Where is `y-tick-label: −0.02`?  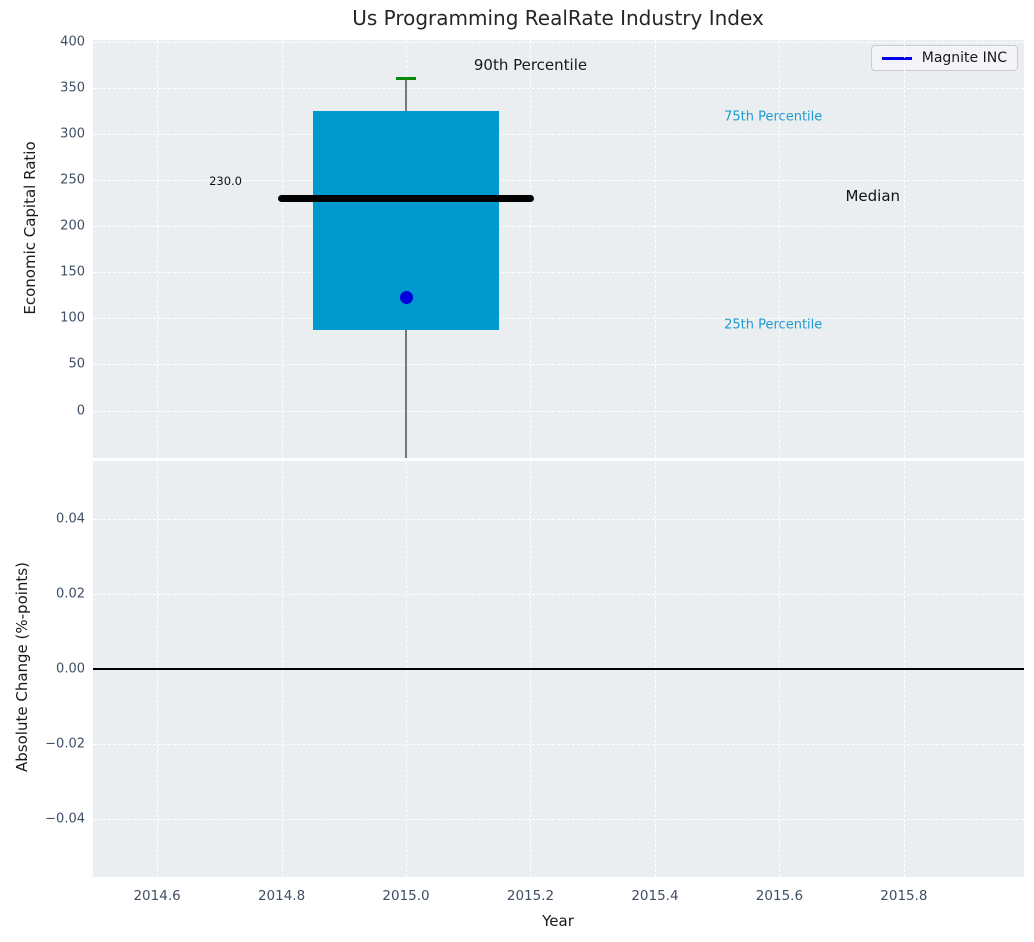
y-tick-label: −0.02 is located at coordinates (65, 744).